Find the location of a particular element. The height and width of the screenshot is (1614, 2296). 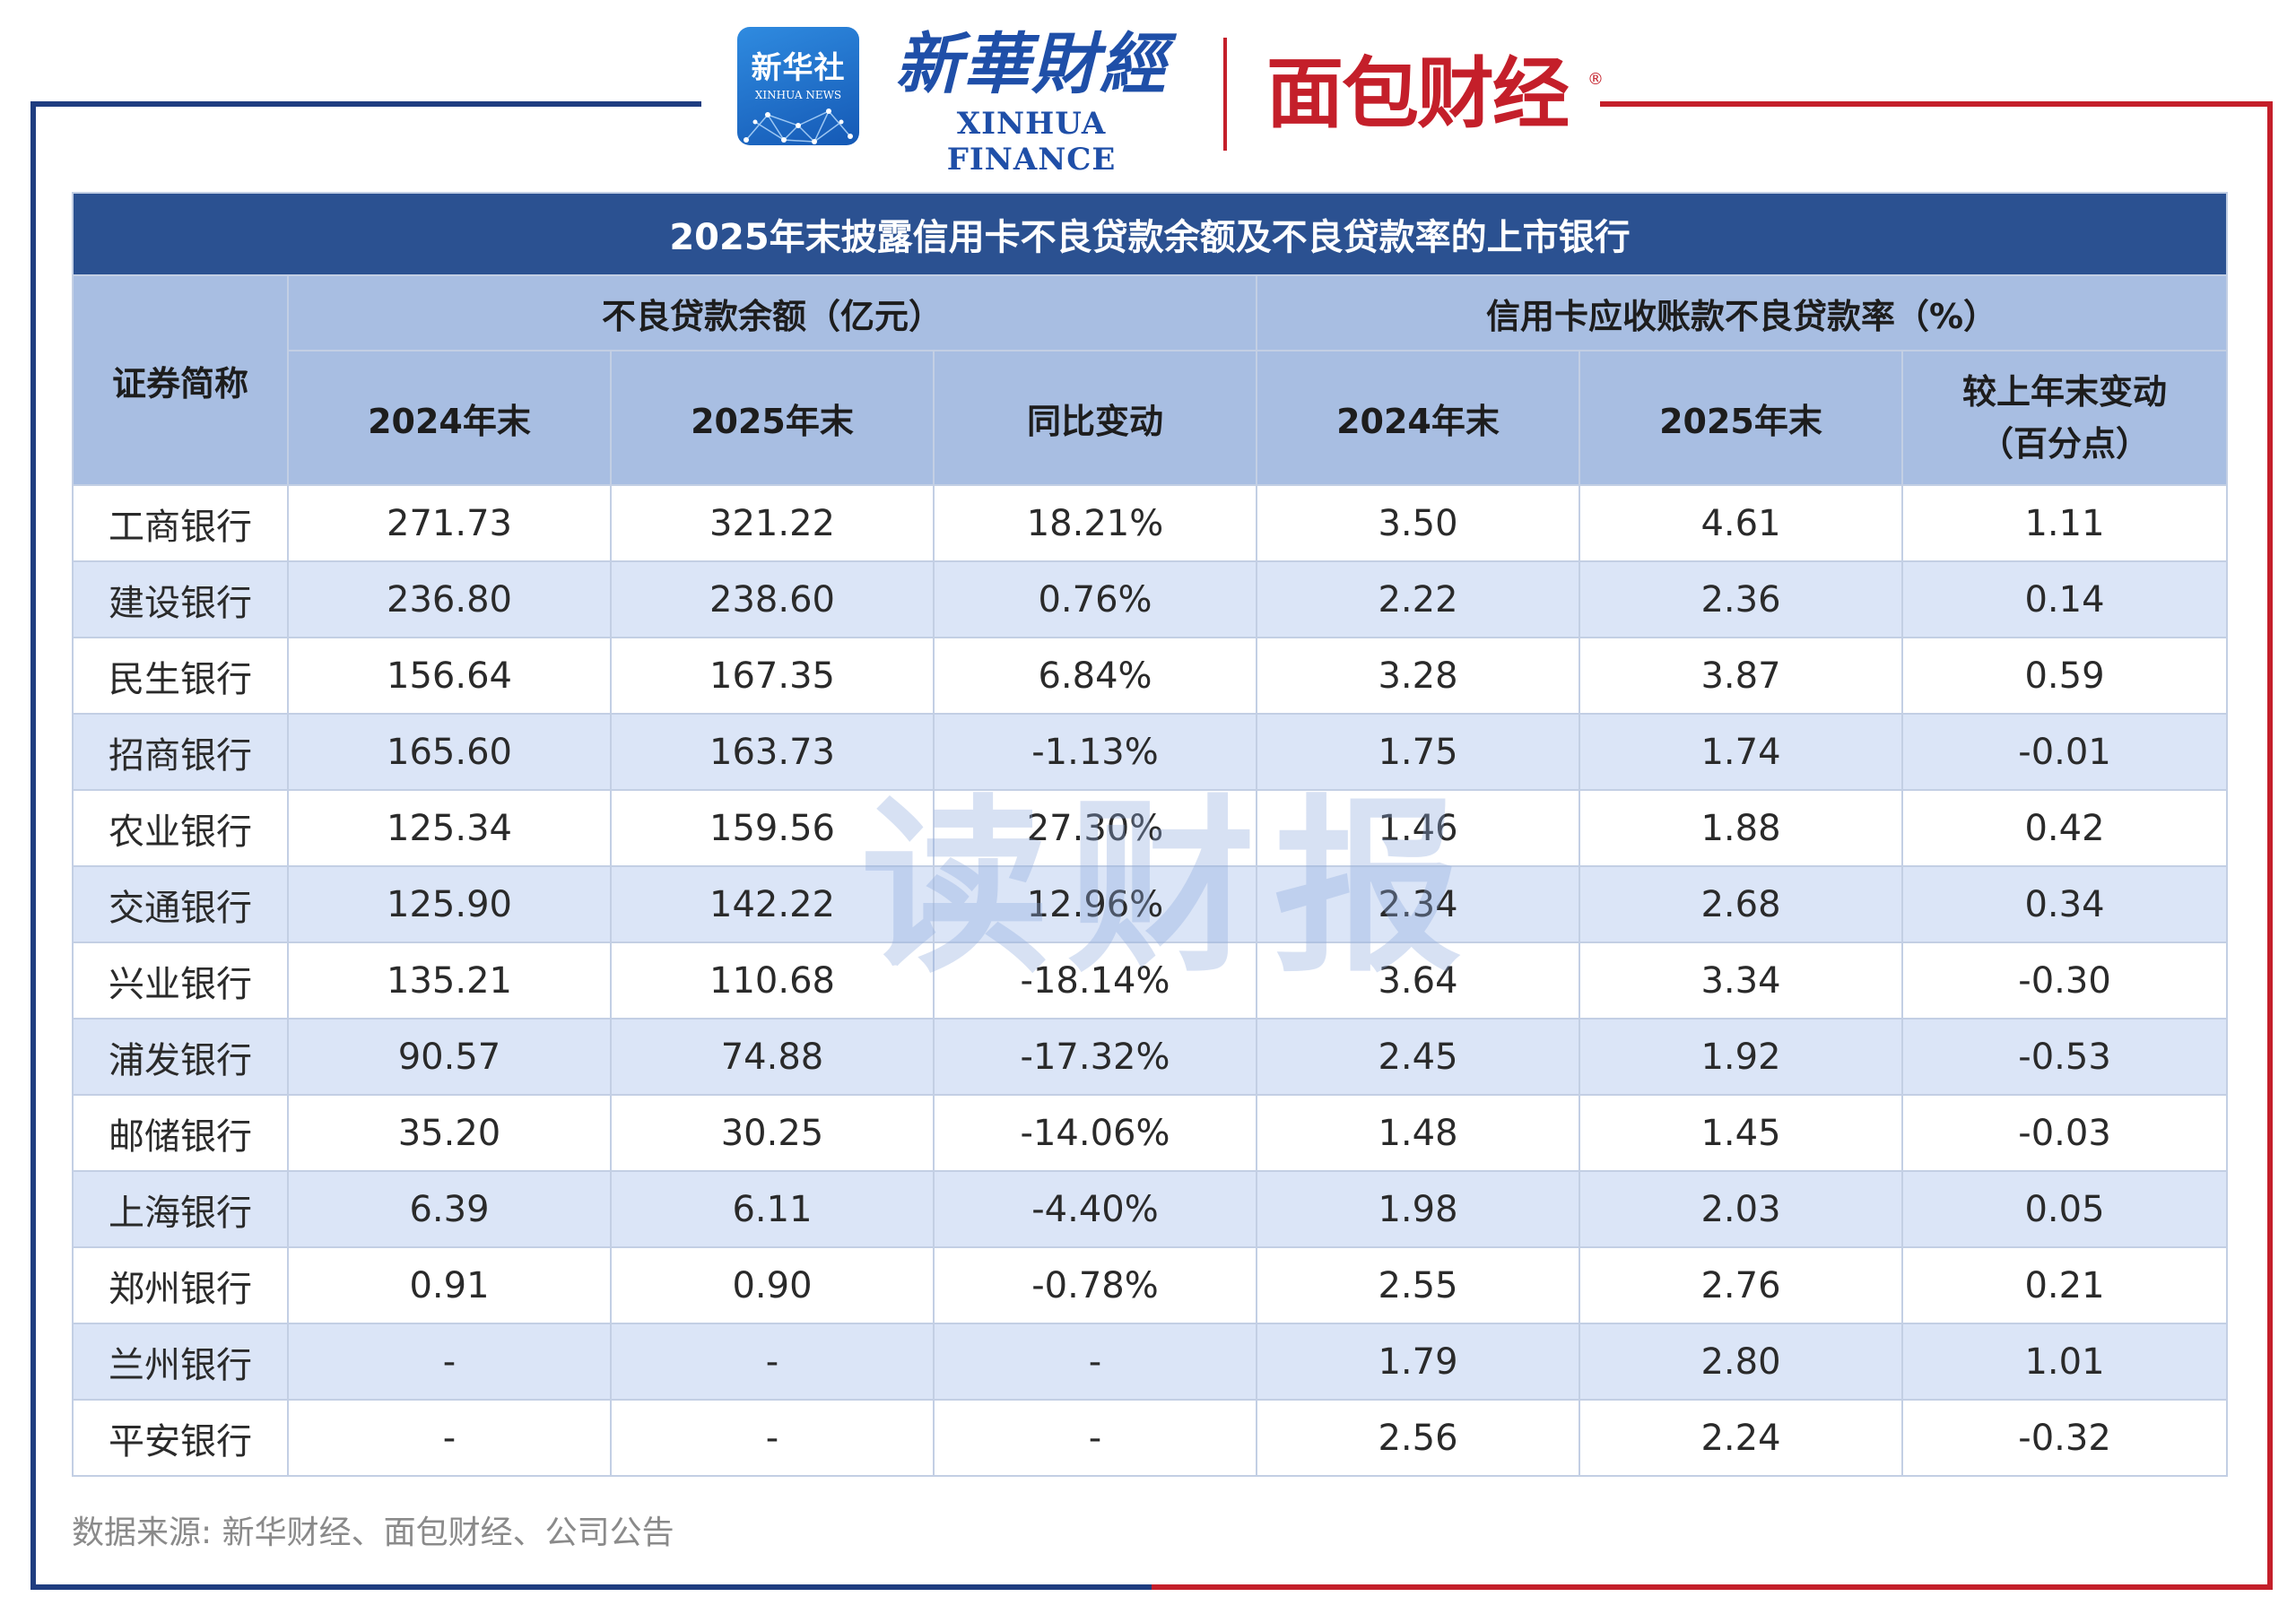

cell-rate-2024: 2.55 is located at coordinates (1418, 1285).